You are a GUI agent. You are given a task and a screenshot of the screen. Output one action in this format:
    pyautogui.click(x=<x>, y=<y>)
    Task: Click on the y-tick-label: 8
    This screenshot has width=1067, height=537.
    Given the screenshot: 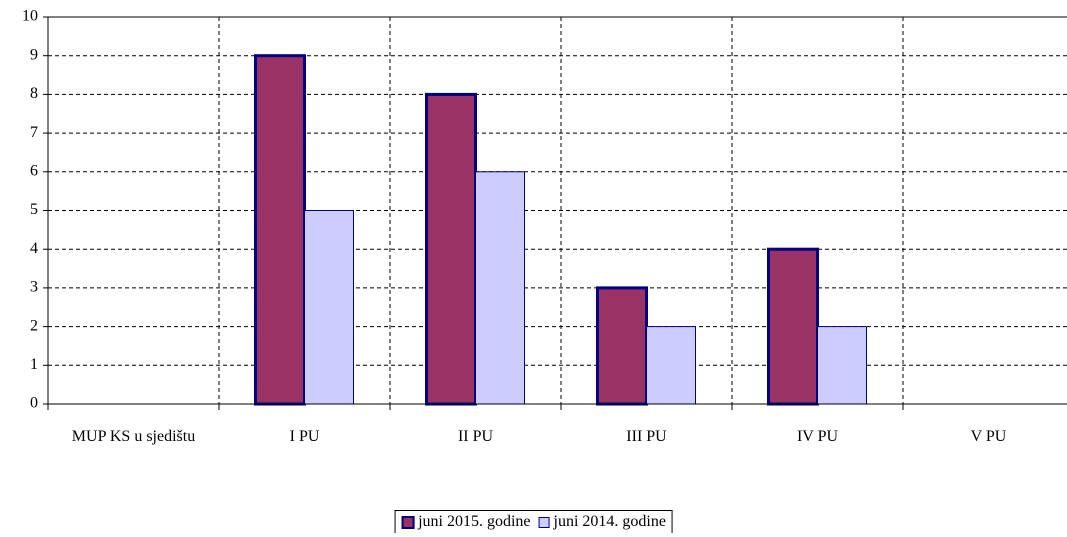 What is the action you would take?
    pyautogui.click(x=34, y=93)
    